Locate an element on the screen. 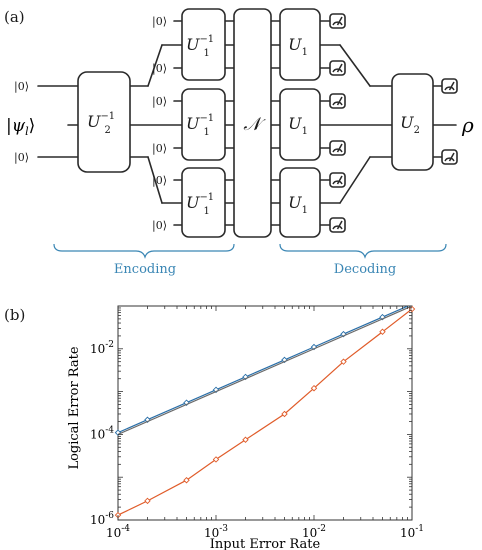 This screenshot has height=550, width=482. series-1-line is located at coordinates (264, 370).